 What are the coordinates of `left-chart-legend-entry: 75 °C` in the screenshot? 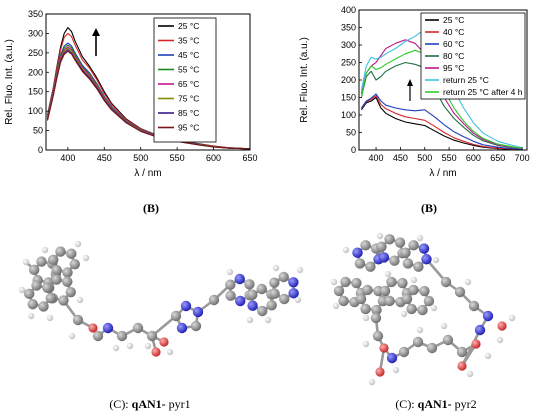 It's located at (188, 99).